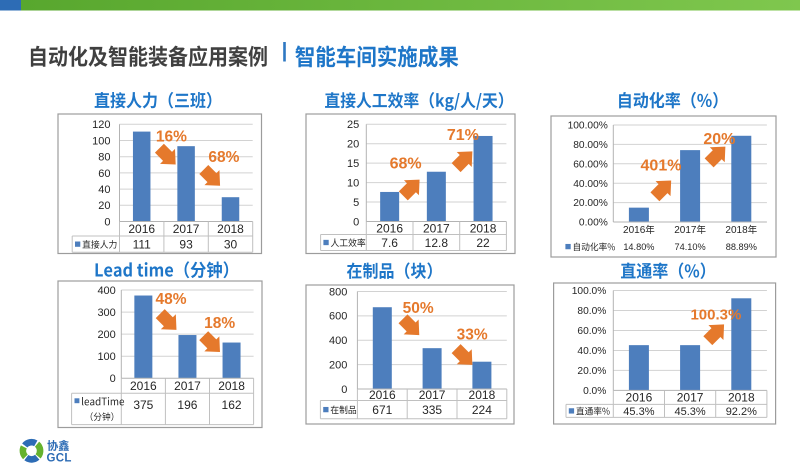  Describe the element at coordinates (338, 292) in the screenshot. I see `svg-text: 800` at that location.